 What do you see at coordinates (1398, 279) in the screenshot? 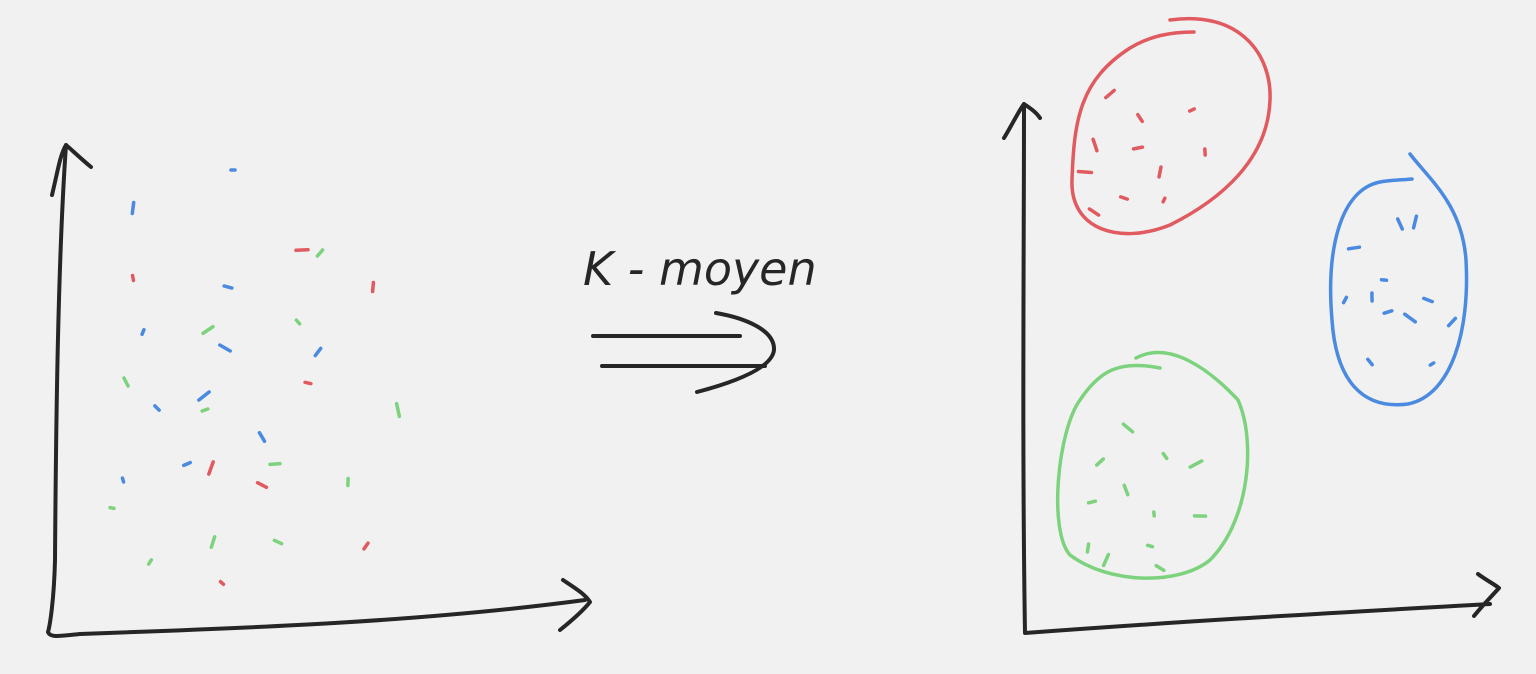
I see `blue-cluster` at bounding box center [1398, 279].